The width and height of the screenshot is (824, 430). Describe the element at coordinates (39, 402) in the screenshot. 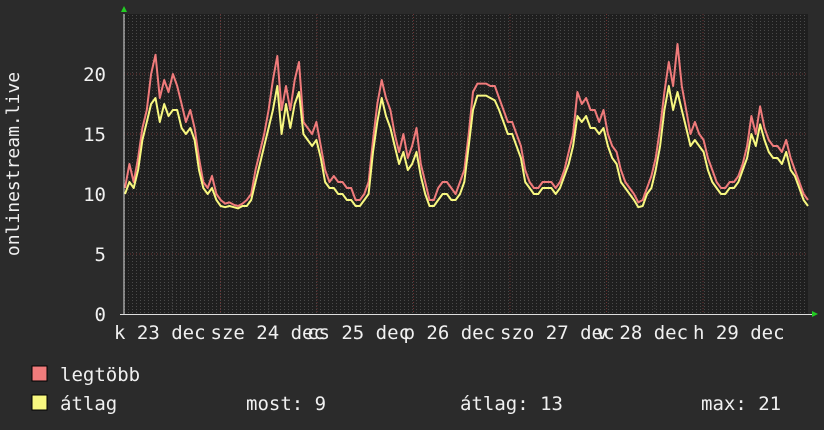

I see `legend-swatch-avg` at that location.